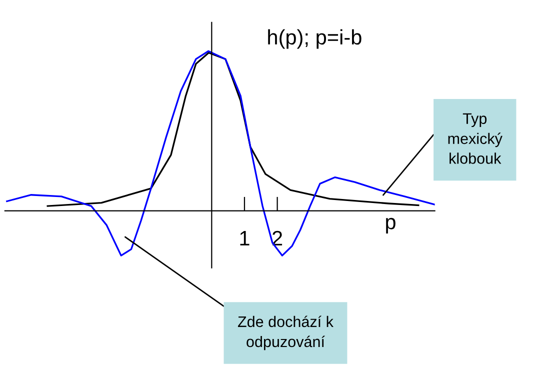  What do you see at coordinates (286, 333) in the screenshot?
I see `text: Zde dochází k odpuzování` at bounding box center [286, 333].